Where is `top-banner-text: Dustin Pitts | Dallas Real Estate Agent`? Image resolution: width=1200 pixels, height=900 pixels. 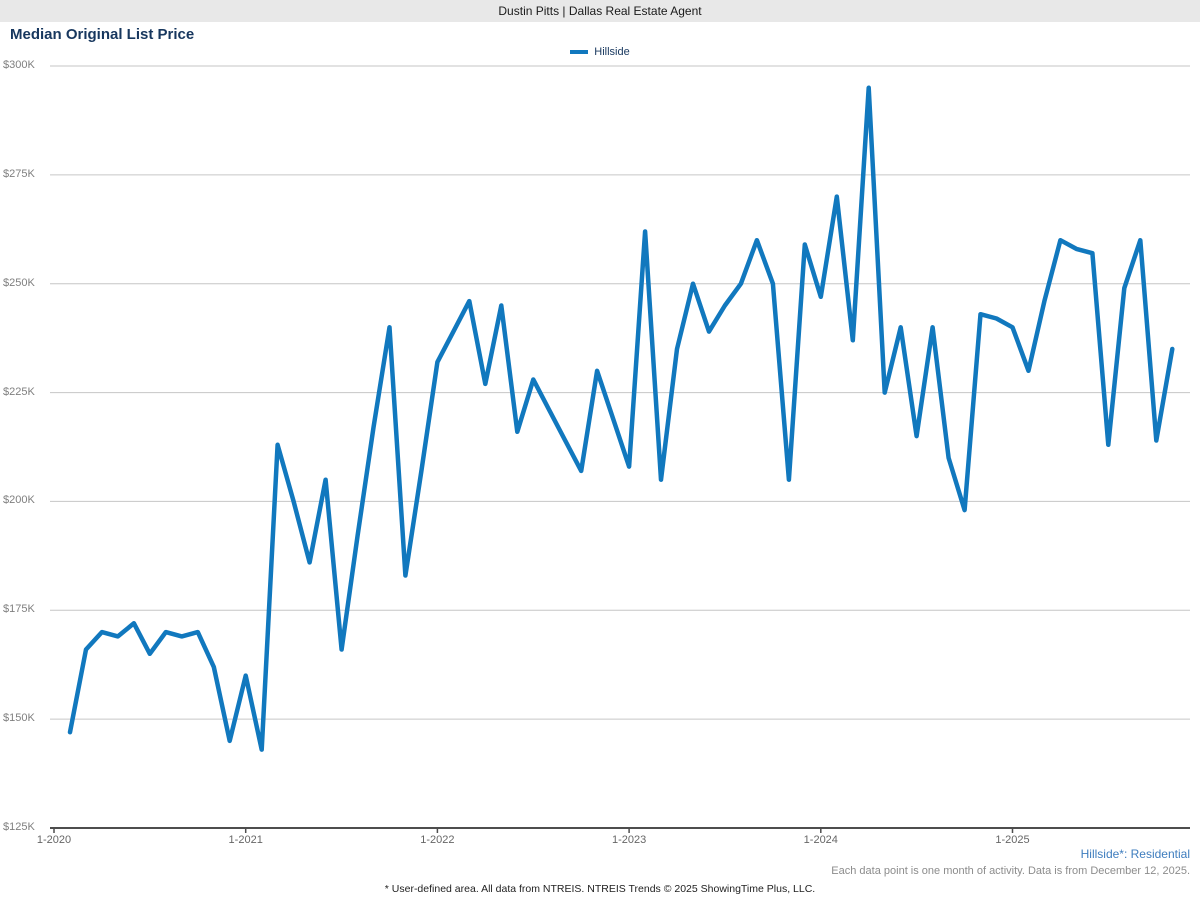 top-banner-text: Dustin Pitts | Dallas Real Estate Agent is located at coordinates (600, 11).